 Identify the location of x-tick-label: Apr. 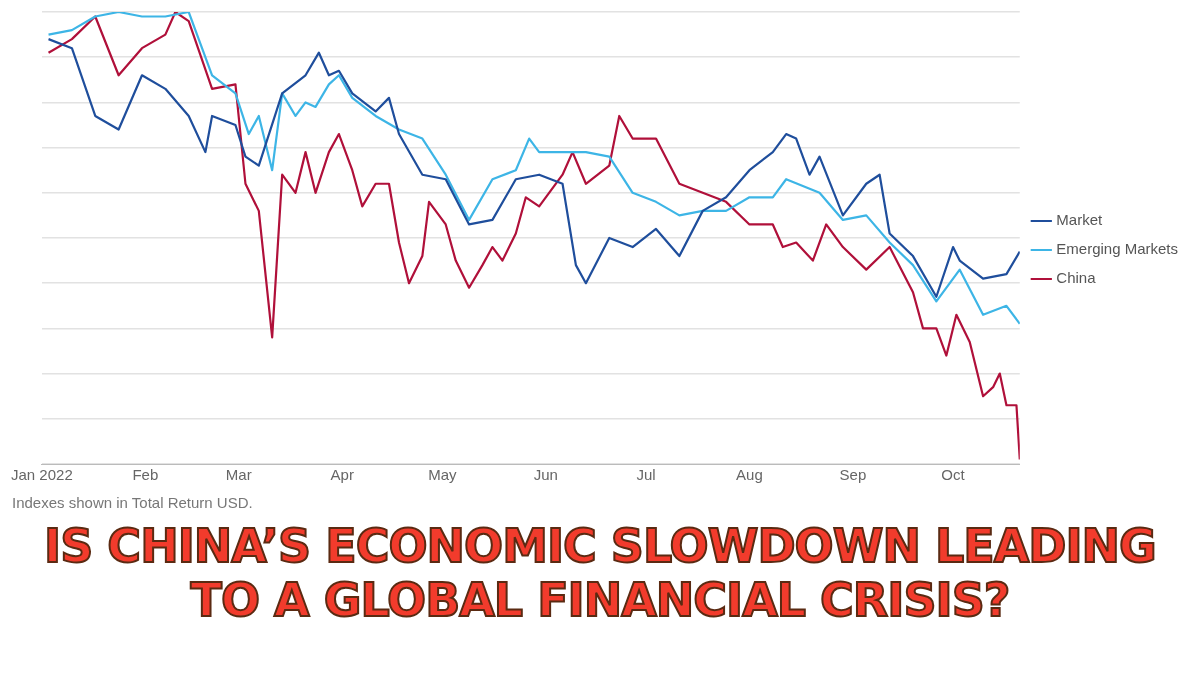
(342, 475).